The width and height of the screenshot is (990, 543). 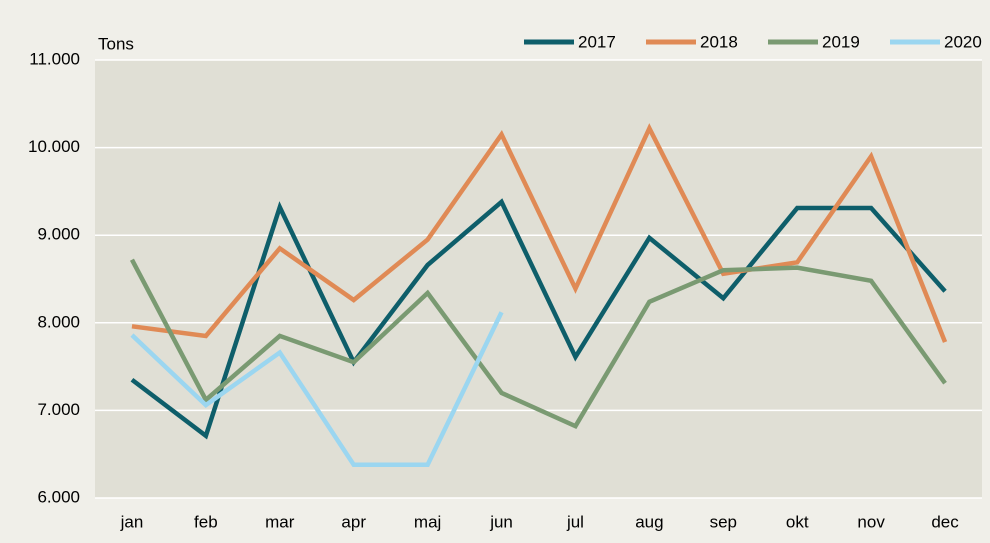 I want to click on x-tick-label: mar, so click(x=280, y=521).